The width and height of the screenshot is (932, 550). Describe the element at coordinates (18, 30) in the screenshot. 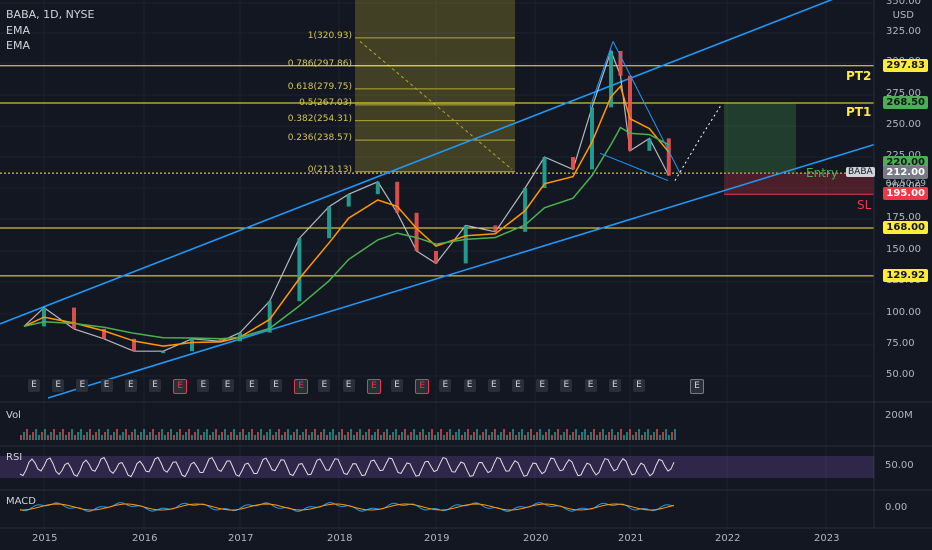

I see `ema-indicator-1: EMA` at that location.